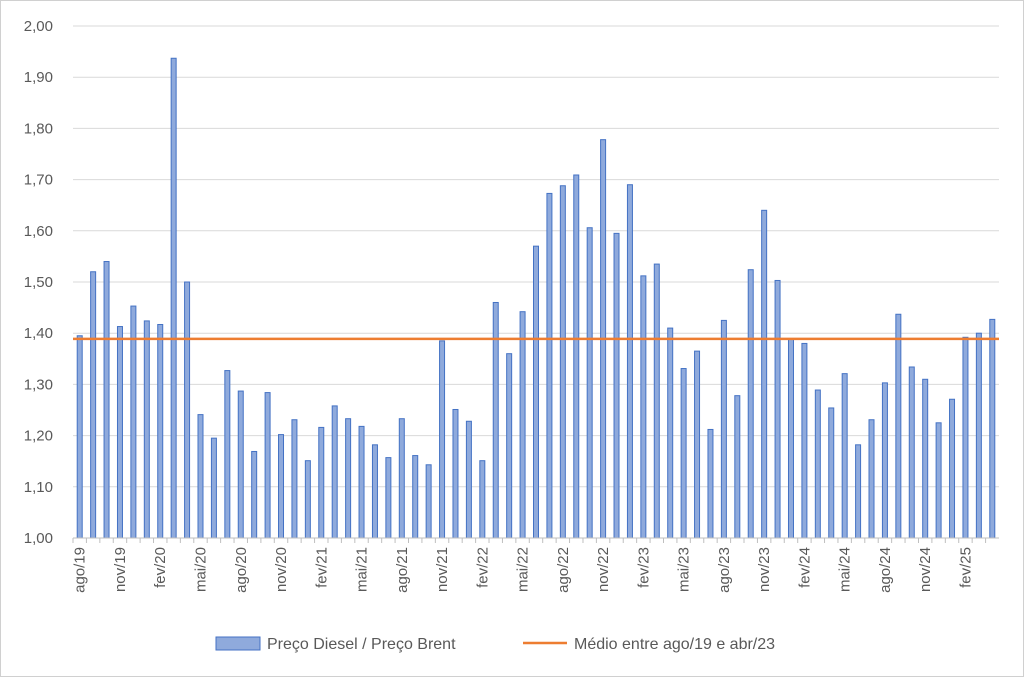 The width and height of the screenshot is (1024, 678). I want to click on x-tick-label: fev/25, so click(965, 567).